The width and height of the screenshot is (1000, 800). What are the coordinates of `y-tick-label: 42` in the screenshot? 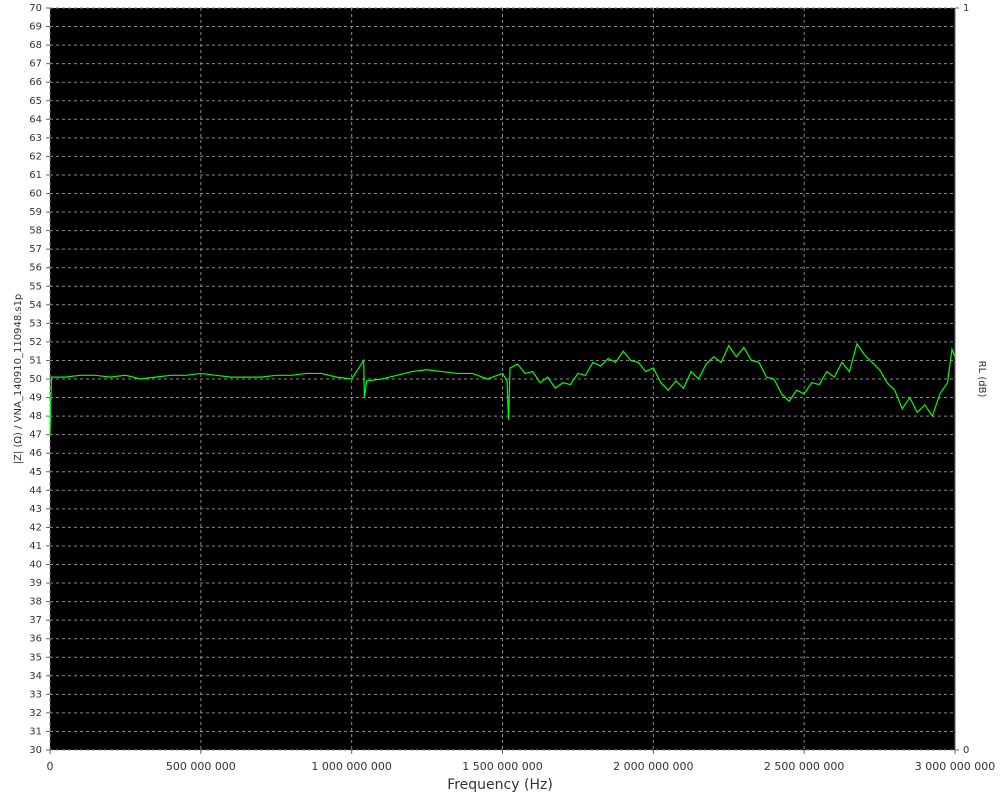 It's located at (35, 527).